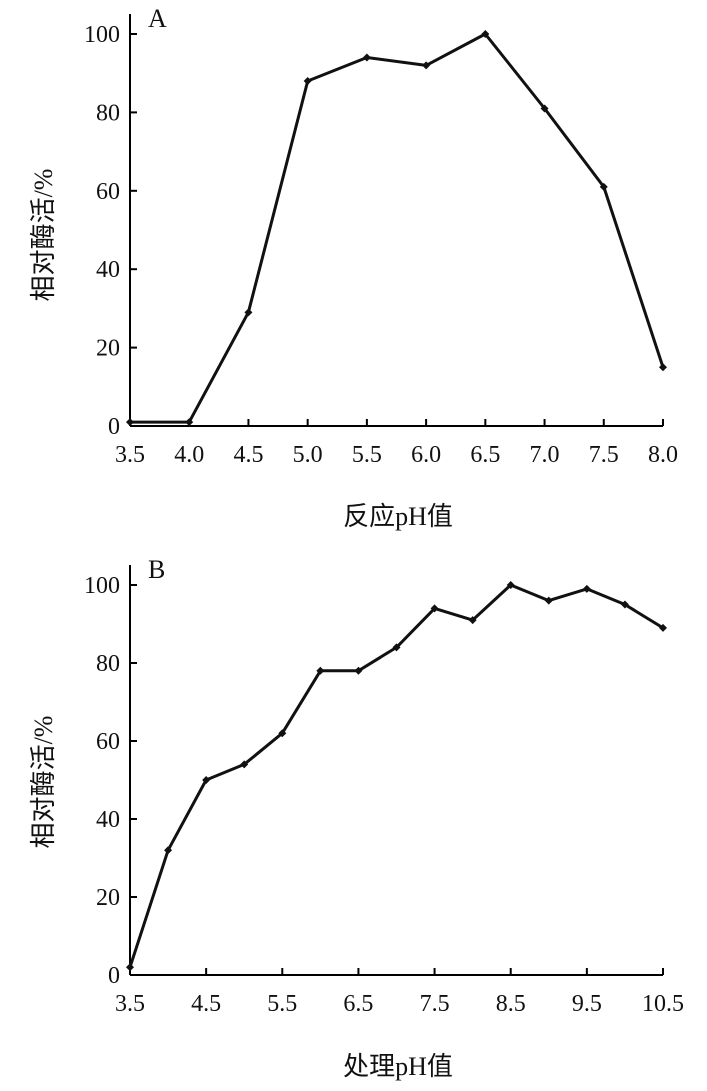  What do you see at coordinates (511, 1004) in the screenshot?
I see `x-tick-label-b: 8.5` at bounding box center [511, 1004].